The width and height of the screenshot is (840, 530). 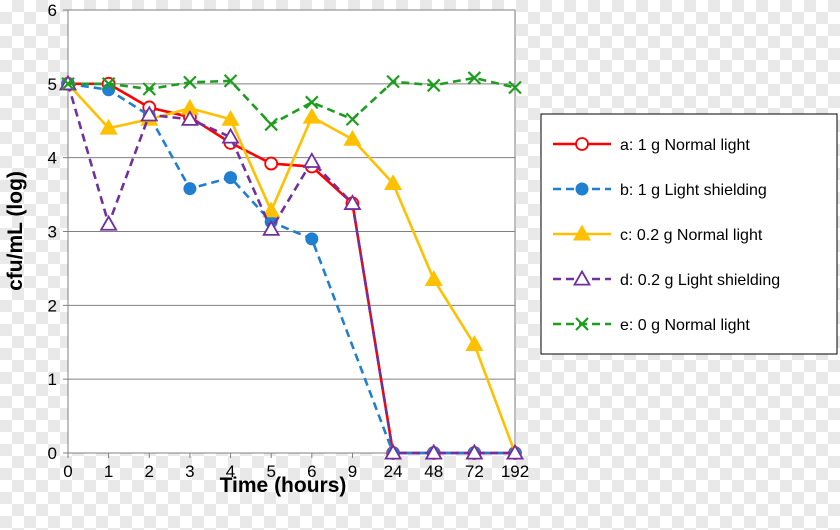 I want to click on y-tick-label: 4, so click(x=52, y=158).